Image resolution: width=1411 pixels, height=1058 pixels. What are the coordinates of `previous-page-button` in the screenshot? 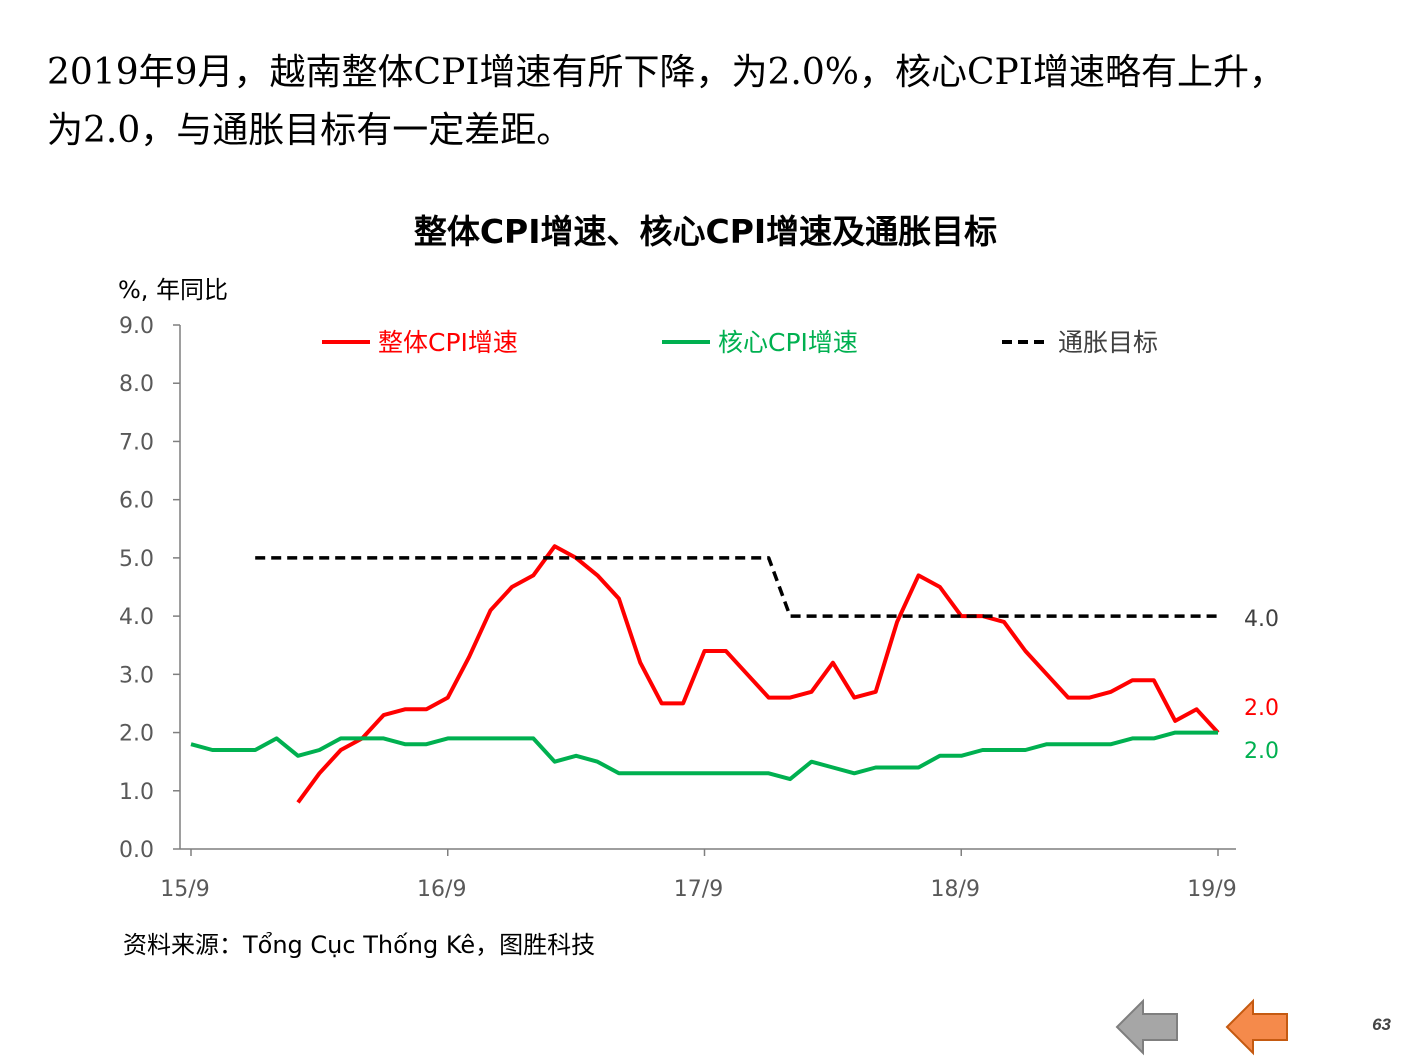 It's located at (1148, 1027).